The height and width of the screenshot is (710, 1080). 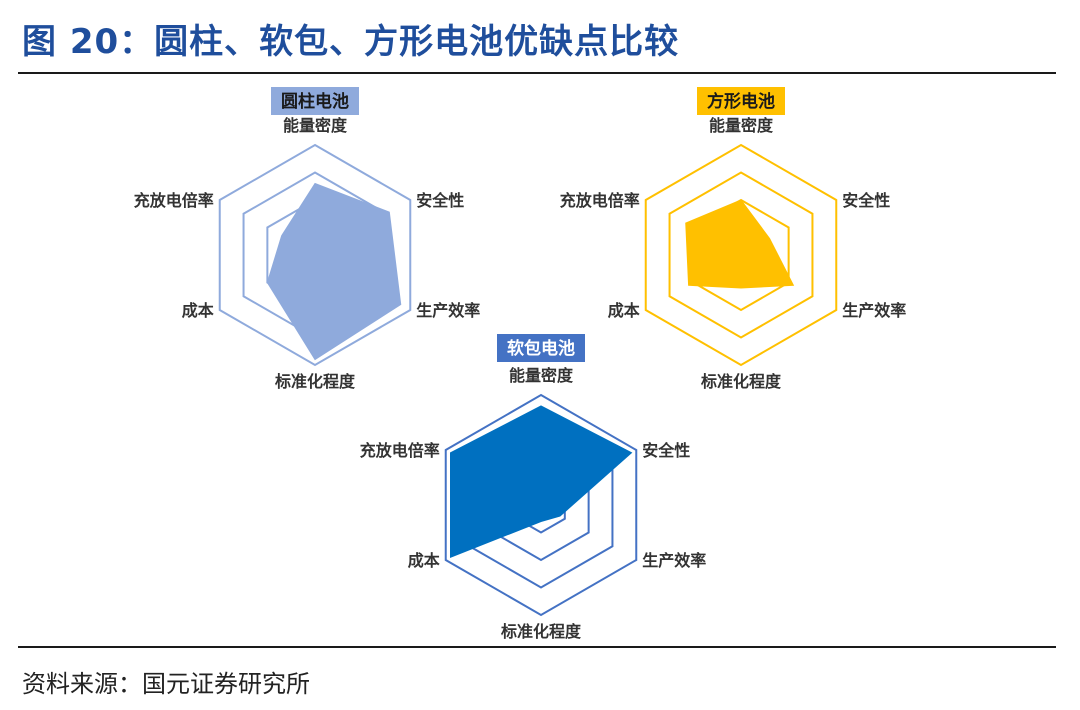 What do you see at coordinates (541, 375) in the screenshot?
I see `pouch-axis-label: 能量密度` at bounding box center [541, 375].